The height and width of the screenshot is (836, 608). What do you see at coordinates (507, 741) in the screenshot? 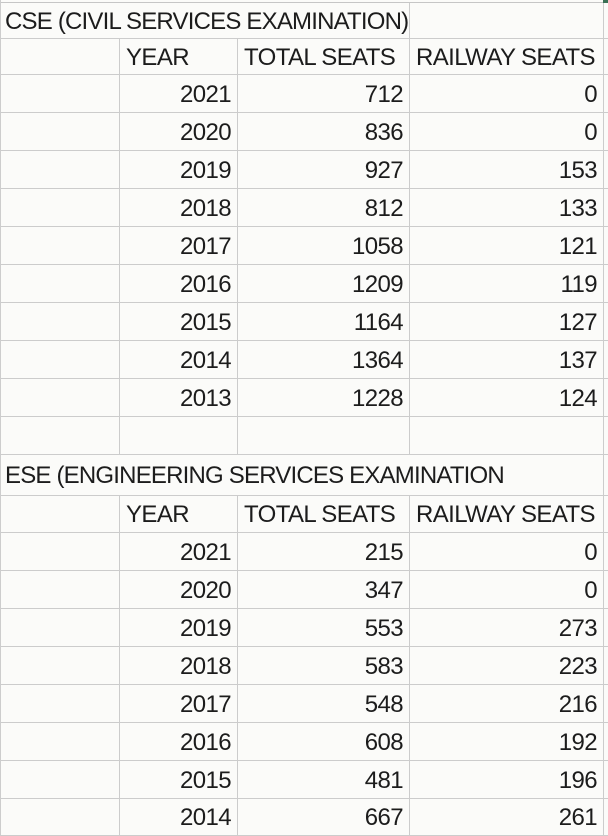
I see `cell-railway-seats: 192` at bounding box center [507, 741].